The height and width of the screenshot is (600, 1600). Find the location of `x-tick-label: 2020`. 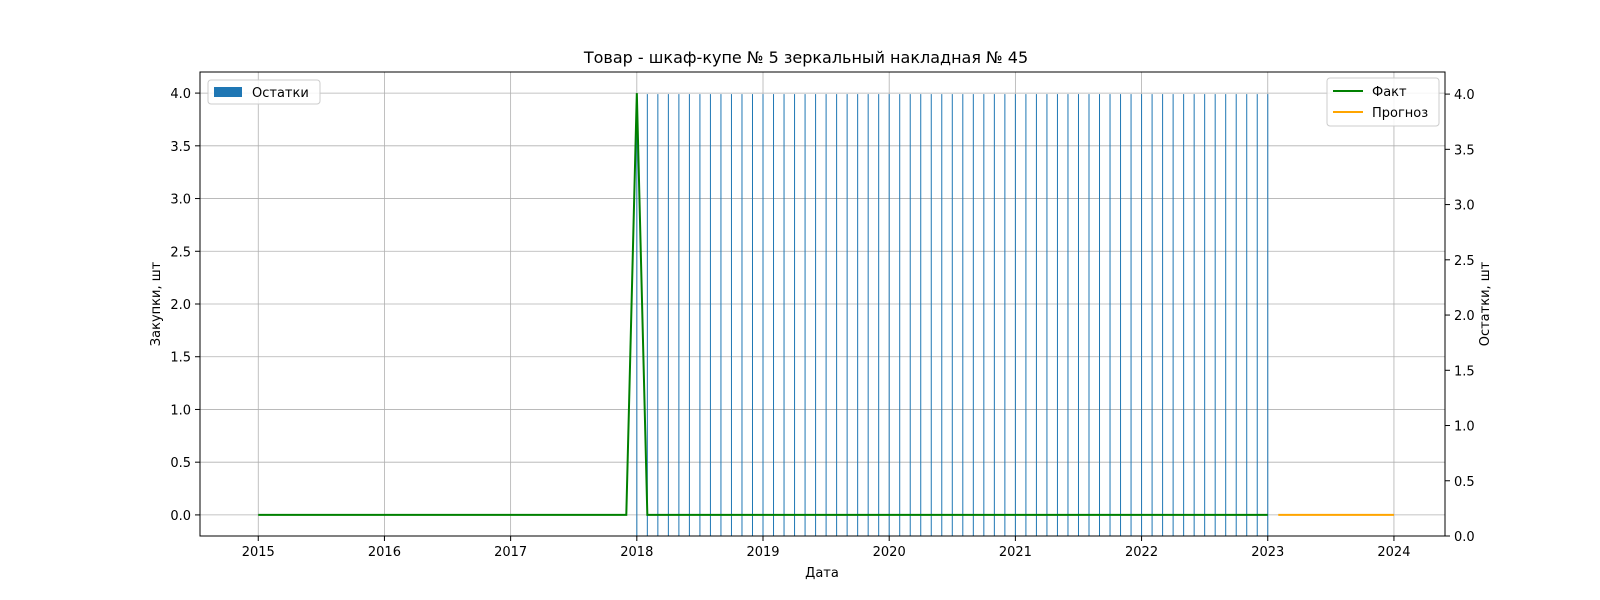

x-tick-label: 2020 is located at coordinates (889, 552).